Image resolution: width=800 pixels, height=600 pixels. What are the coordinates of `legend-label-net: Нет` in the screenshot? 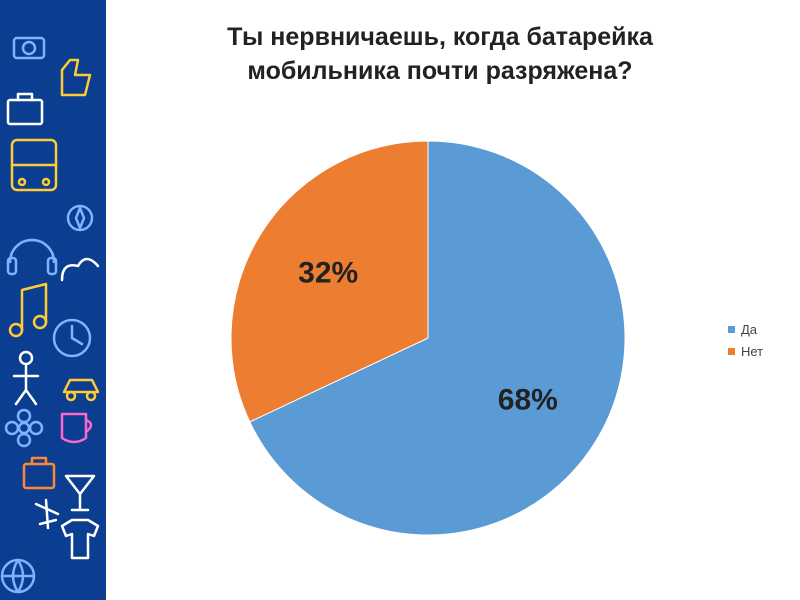 It's located at (752, 351).